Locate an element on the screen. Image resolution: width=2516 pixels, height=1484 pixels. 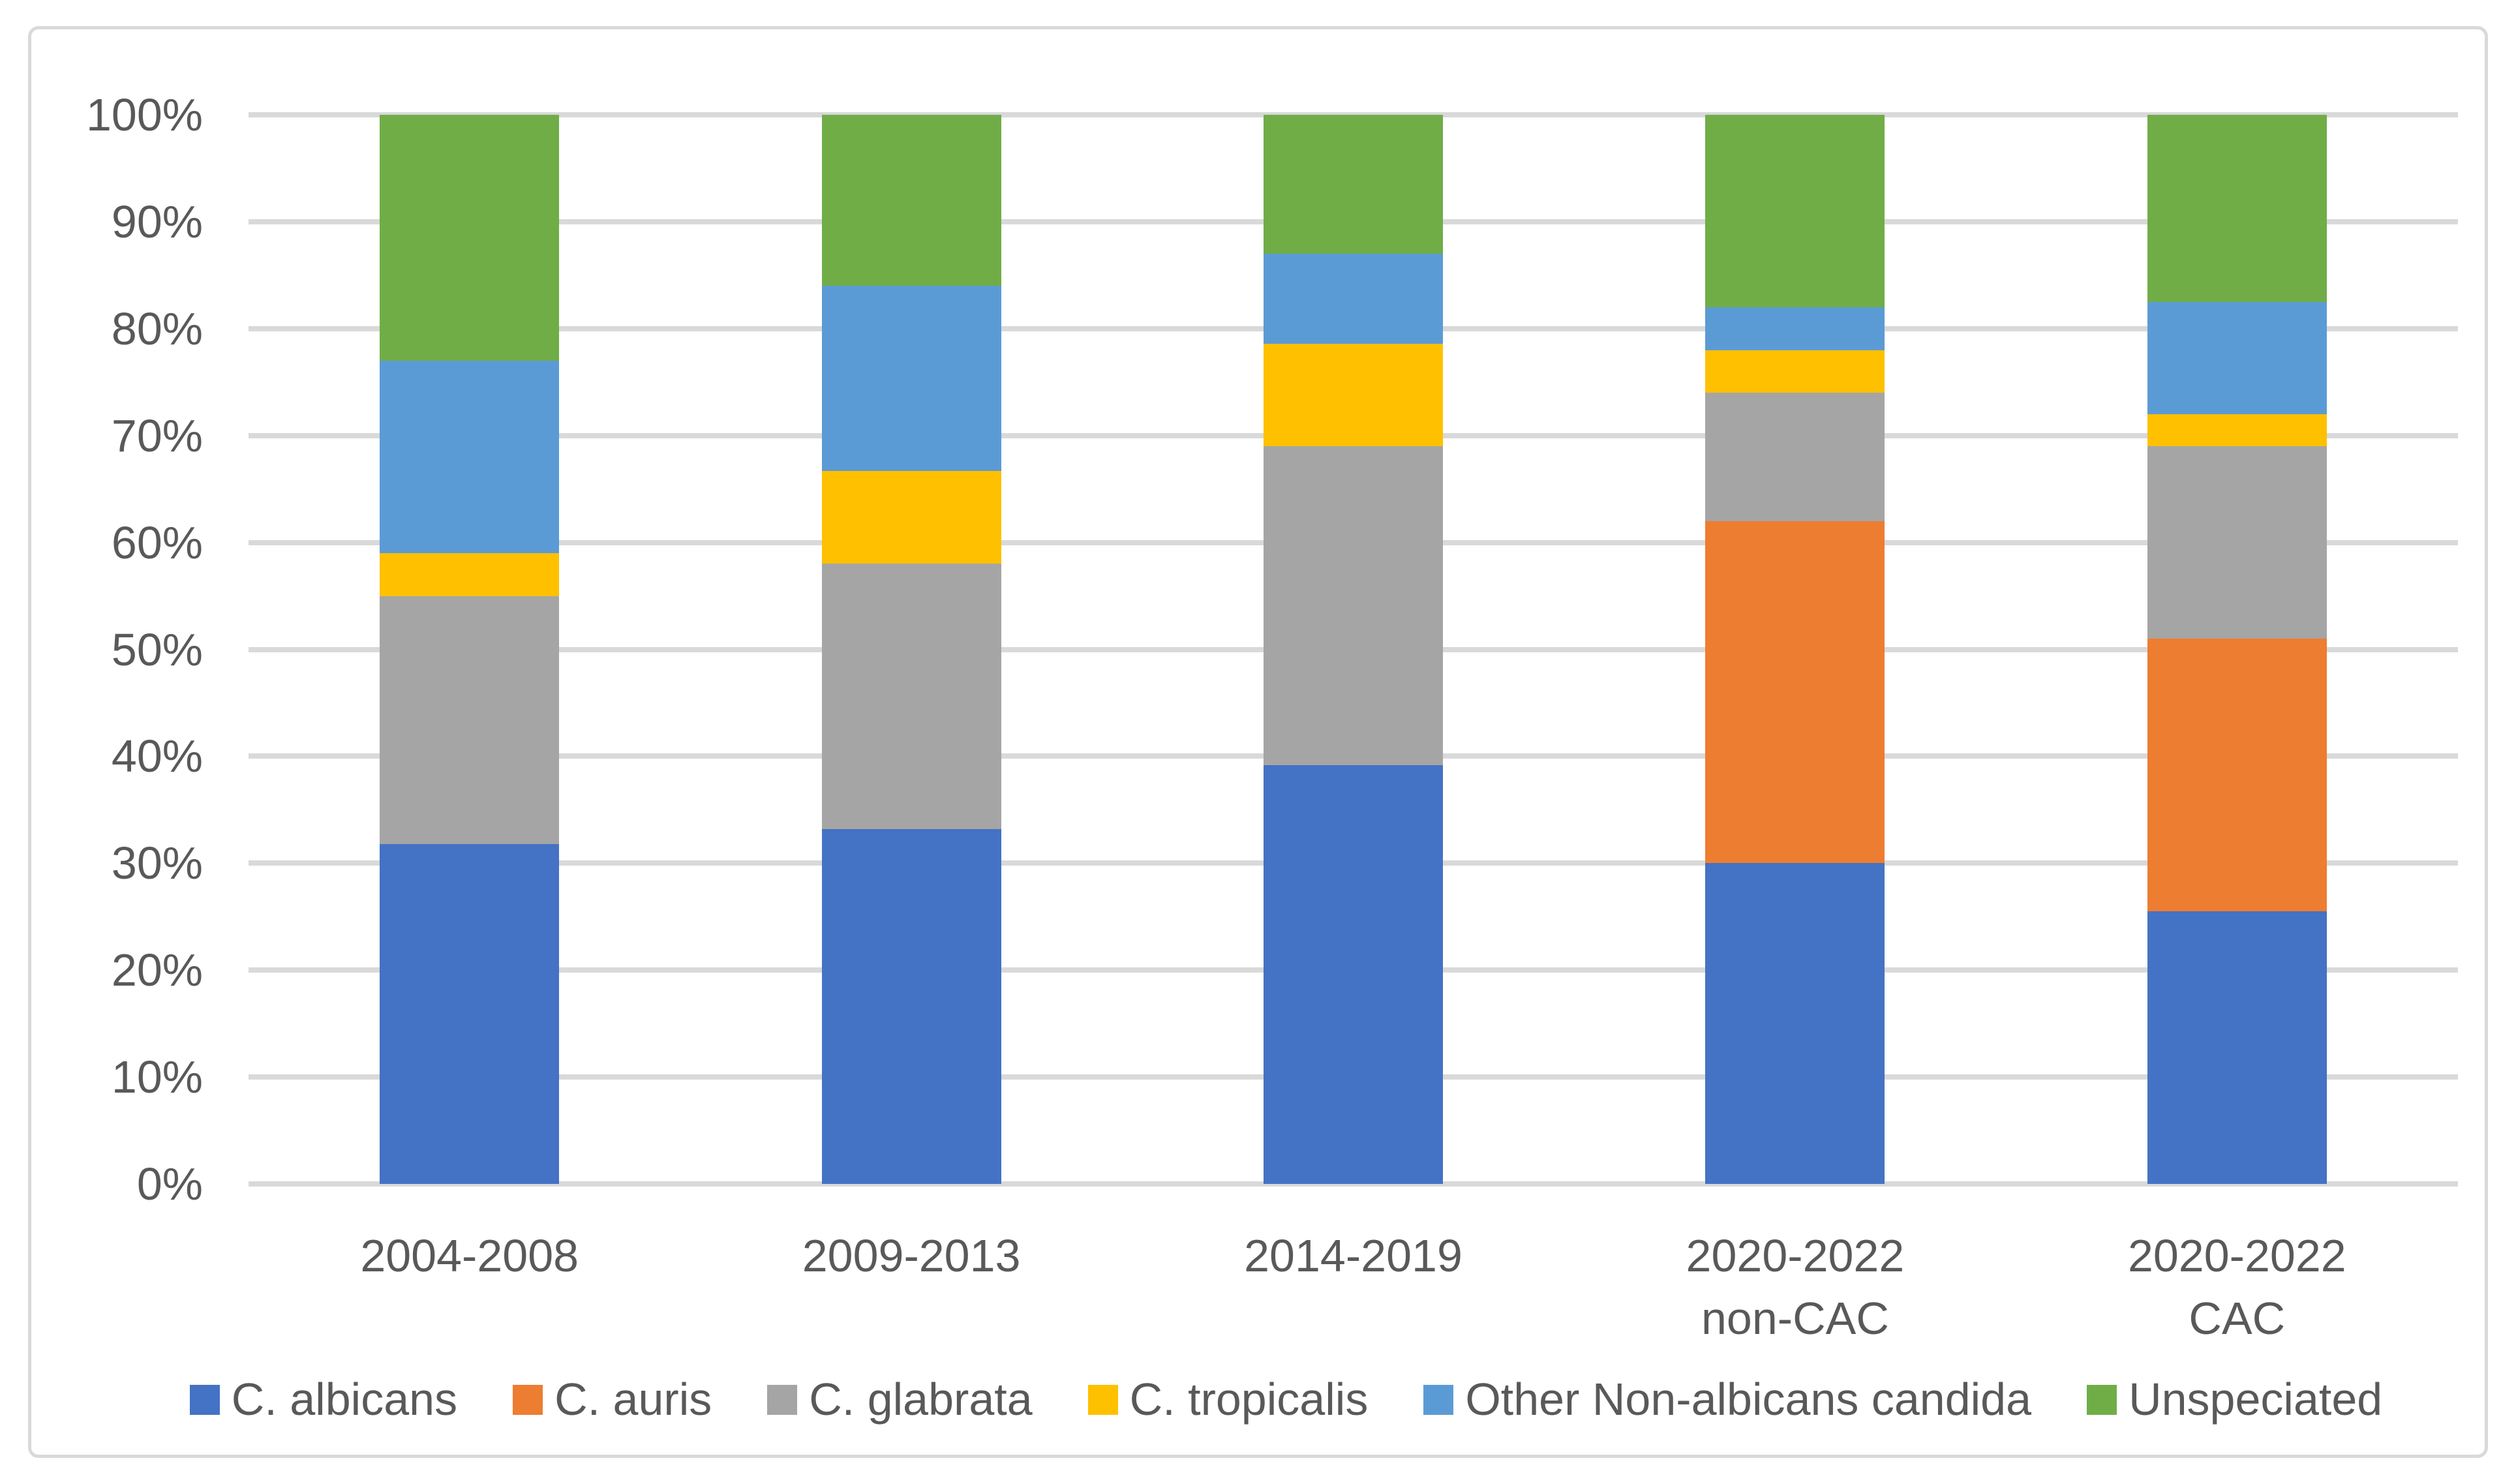
legend-item-C.-albicans: C. albicans is located at coordinates (323, 1399).